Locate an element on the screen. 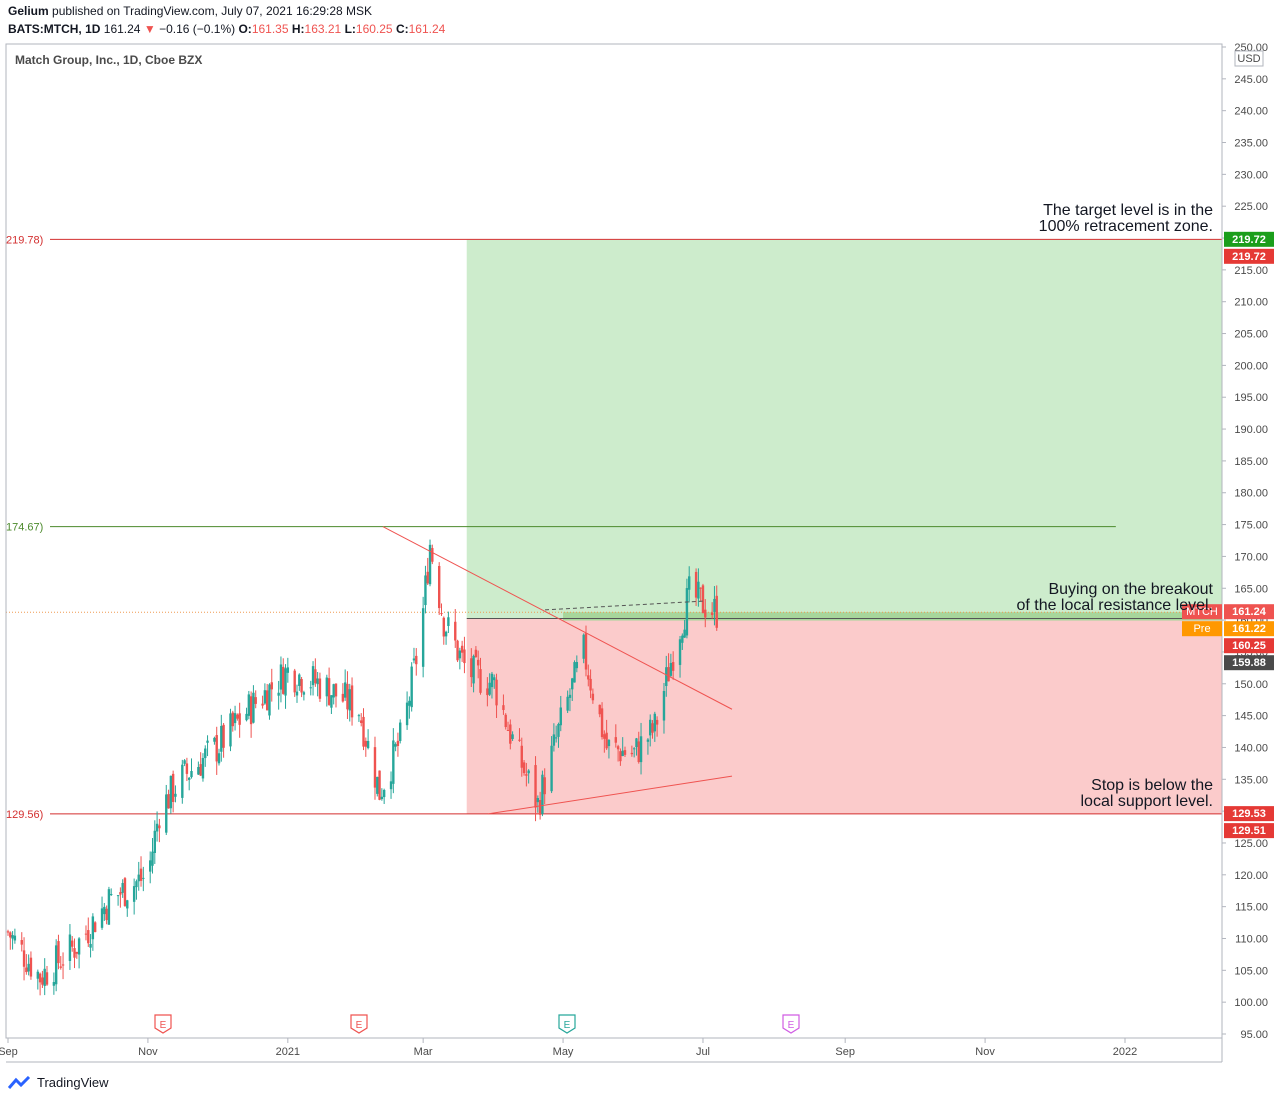 The image size is (1285, 1102). y-tick-label: 105.00 is located at coordinates (1251, 971).